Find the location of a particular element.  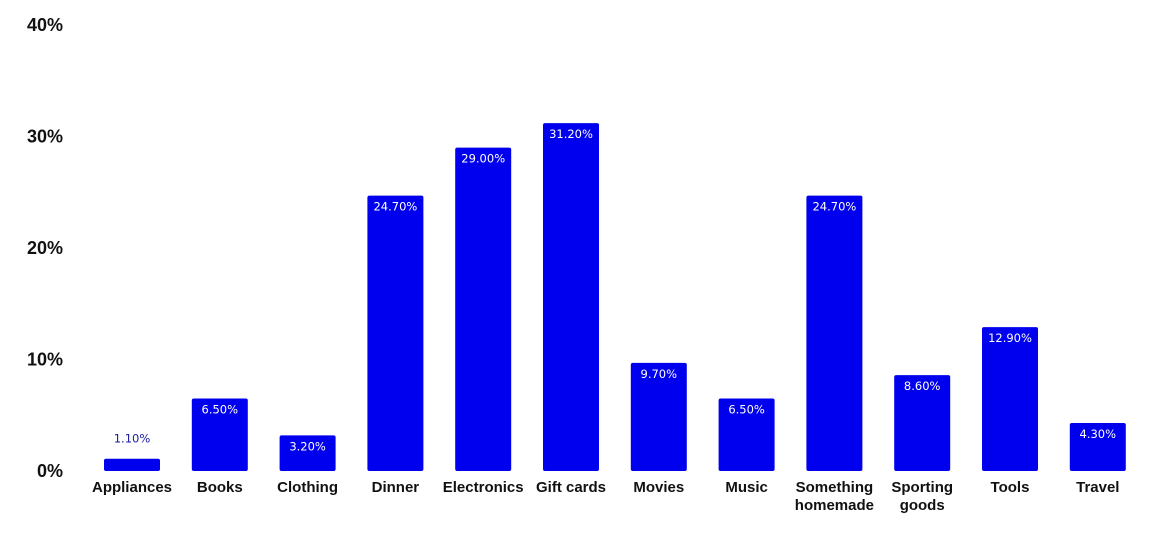

y-tick-label: 0% is located at coordinates (50, 471).